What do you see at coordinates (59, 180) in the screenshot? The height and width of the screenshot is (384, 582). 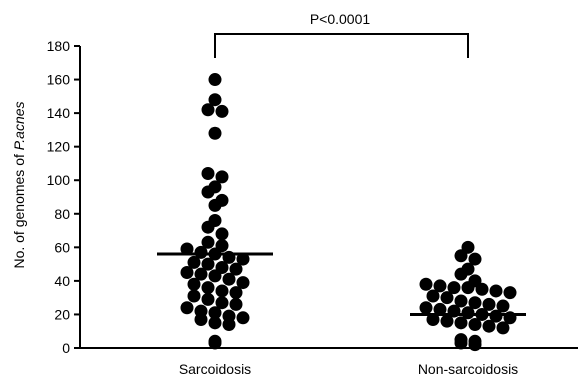 I see `y-tick-label: 100` at bounding box center [59, 180].